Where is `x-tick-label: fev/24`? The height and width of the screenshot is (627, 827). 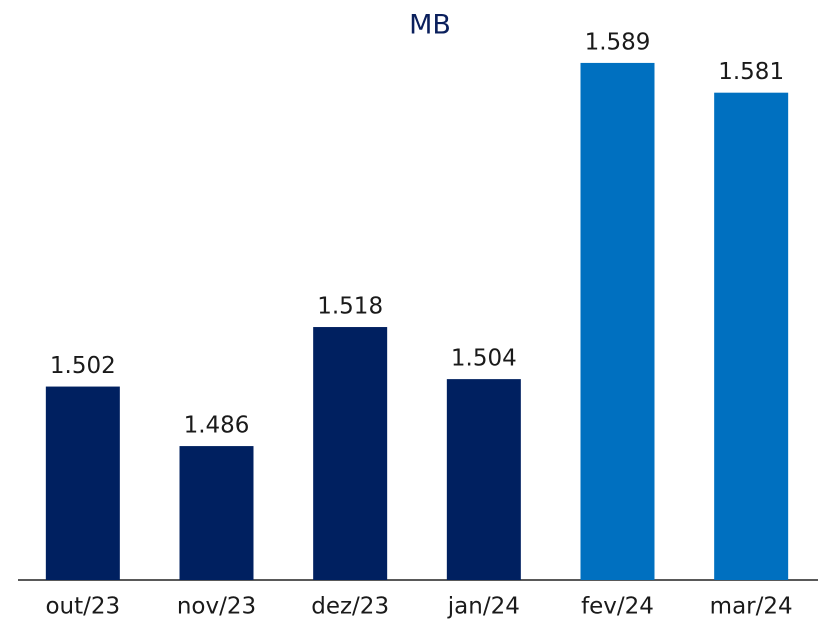 x-tick-label: fev/24 is located at coordinates (617, 607).